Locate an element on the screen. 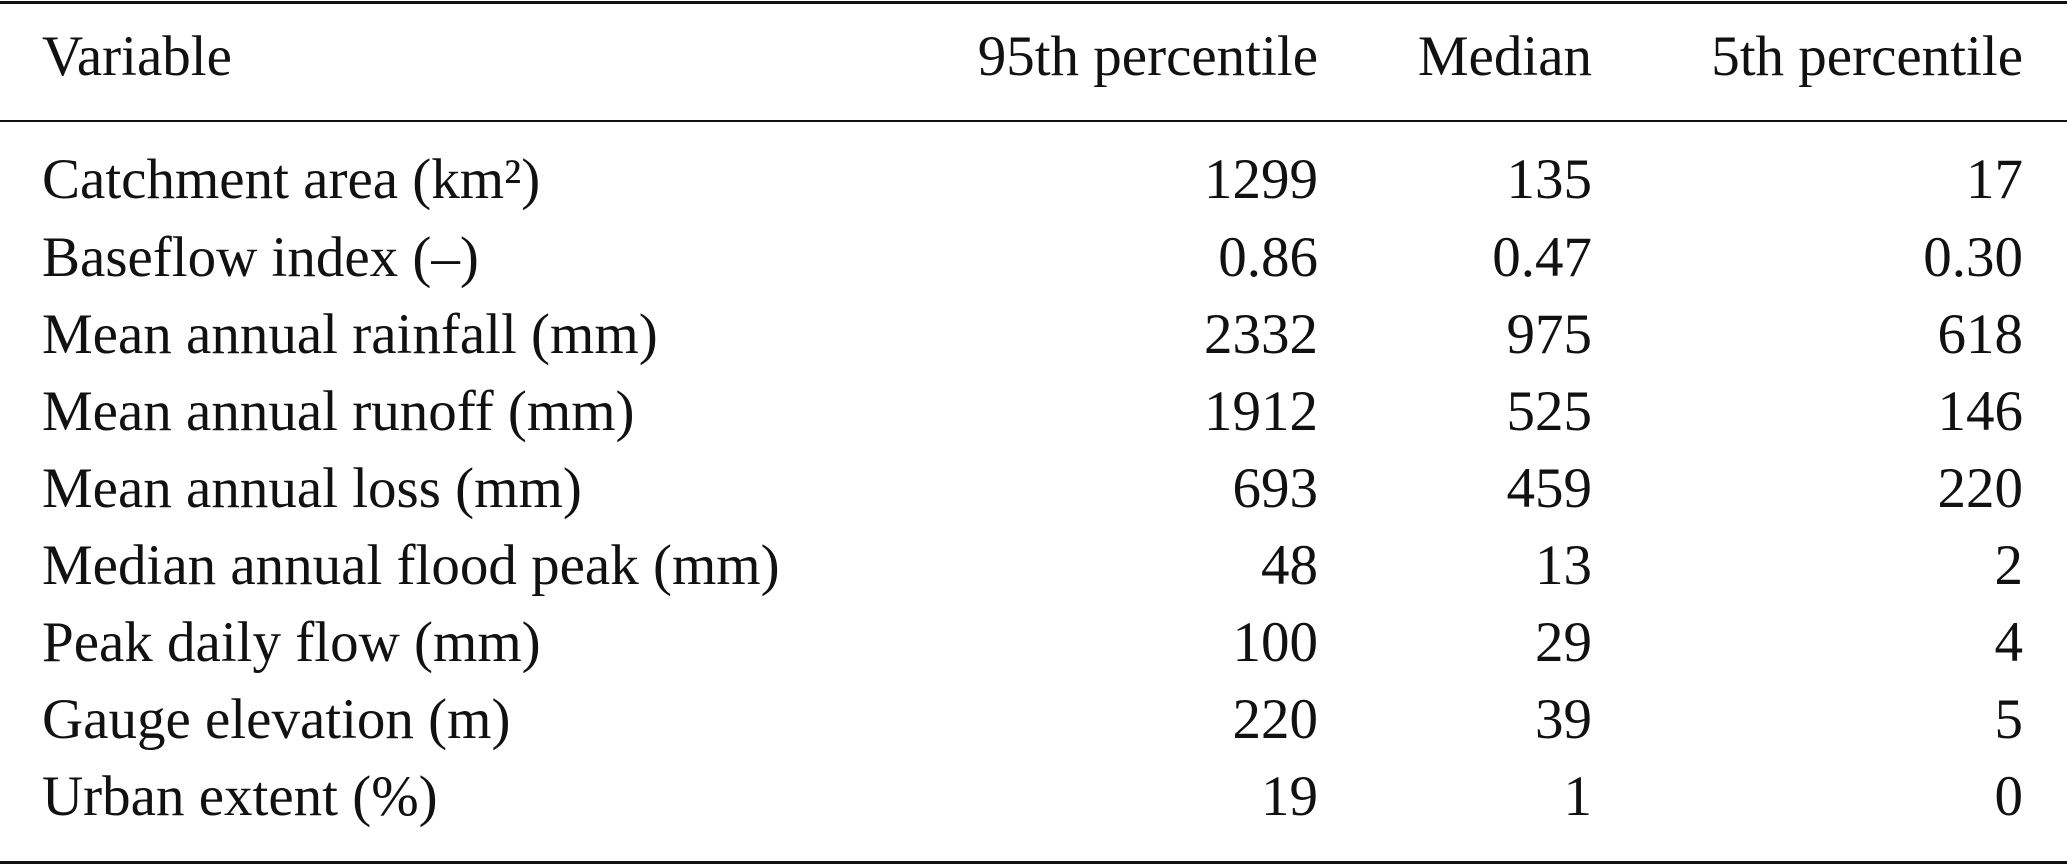 This screenshot has width=2067, height=865. row-label: Peak daily flow (mm) is located at coordinates (291, 642).